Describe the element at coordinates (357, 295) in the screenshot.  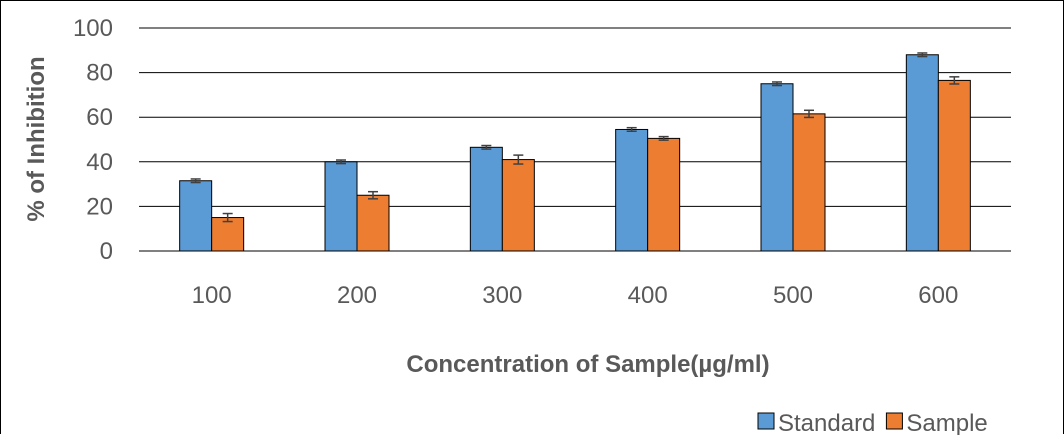
I see `x-tick-label: 200` at that location.